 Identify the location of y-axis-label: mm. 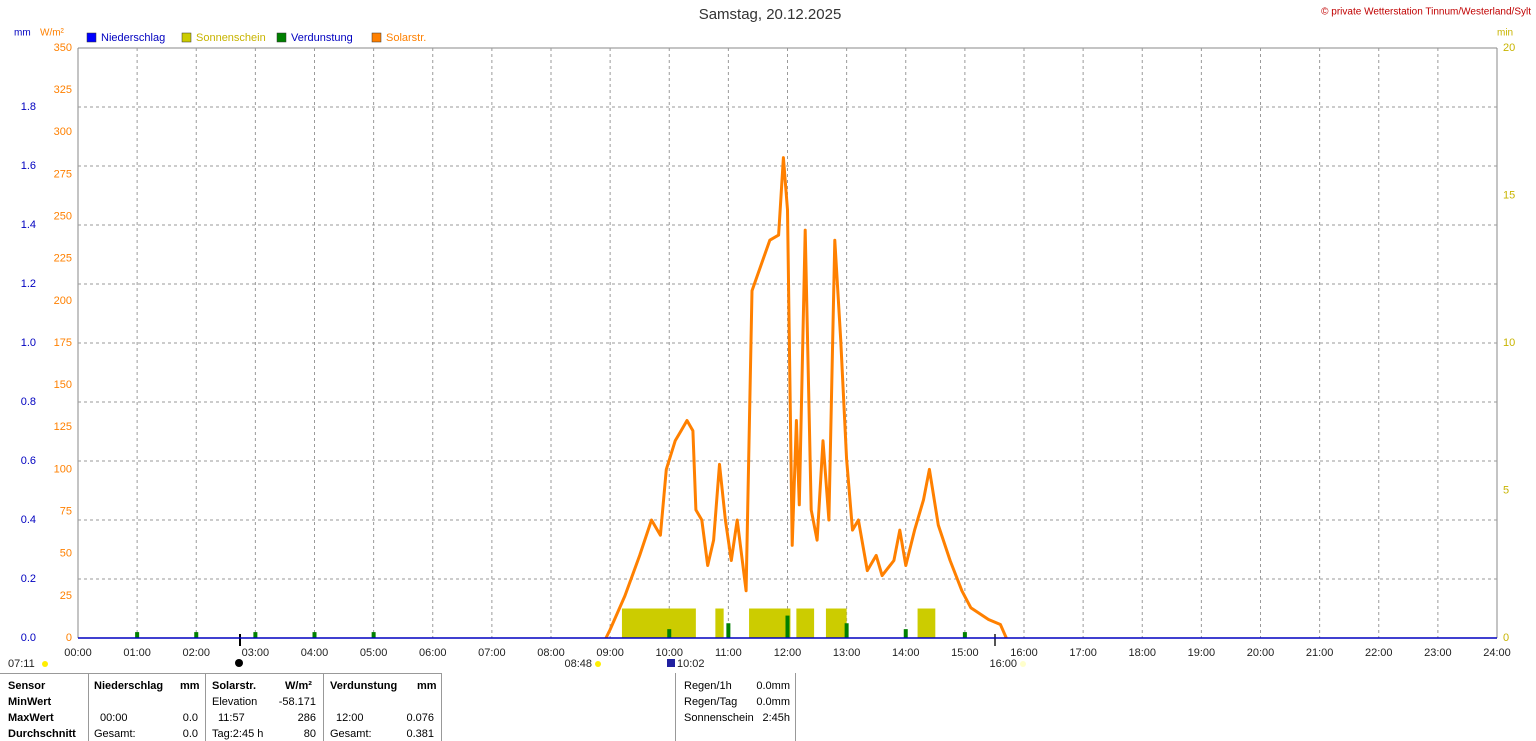
(22, 33).